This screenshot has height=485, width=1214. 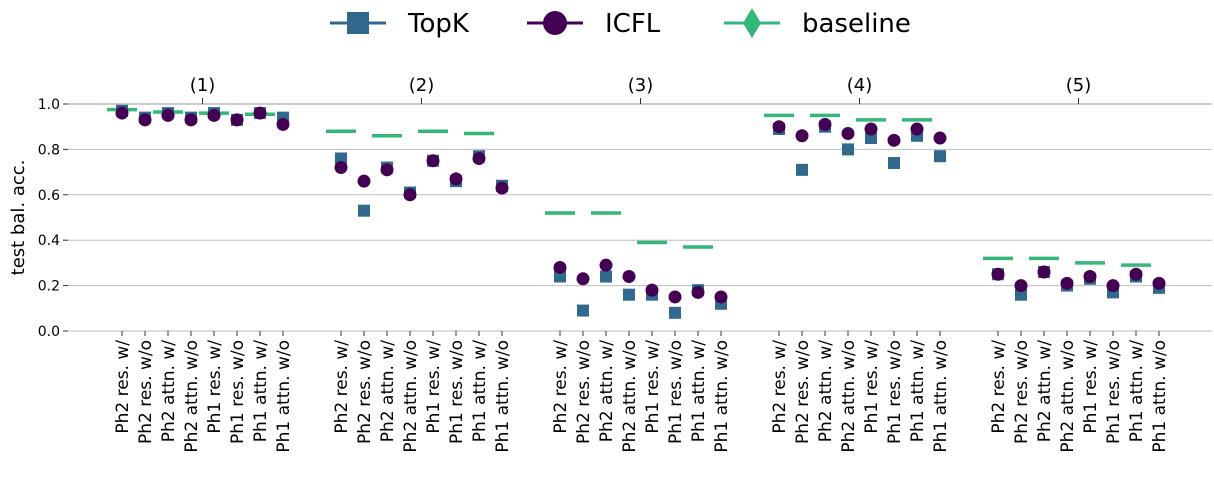 I want to click on y-tick-label: 1.0, so click(x=49, y=105).